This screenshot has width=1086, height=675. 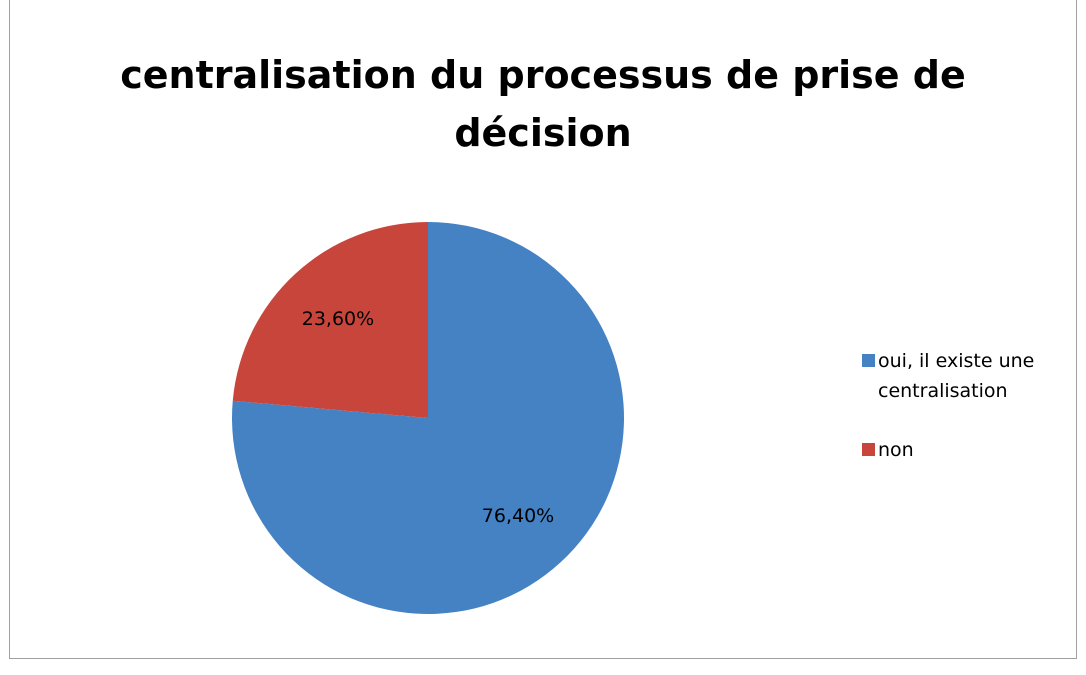 I want to click on pie-slice, so click(x=330, y=320).